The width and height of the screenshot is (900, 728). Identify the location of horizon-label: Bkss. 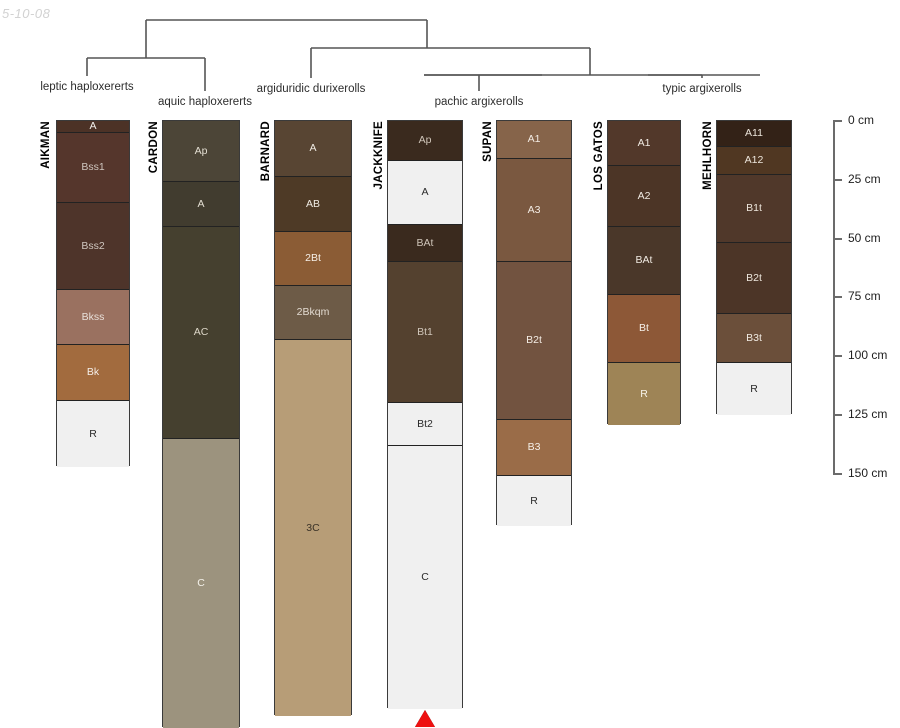
(93, 316).